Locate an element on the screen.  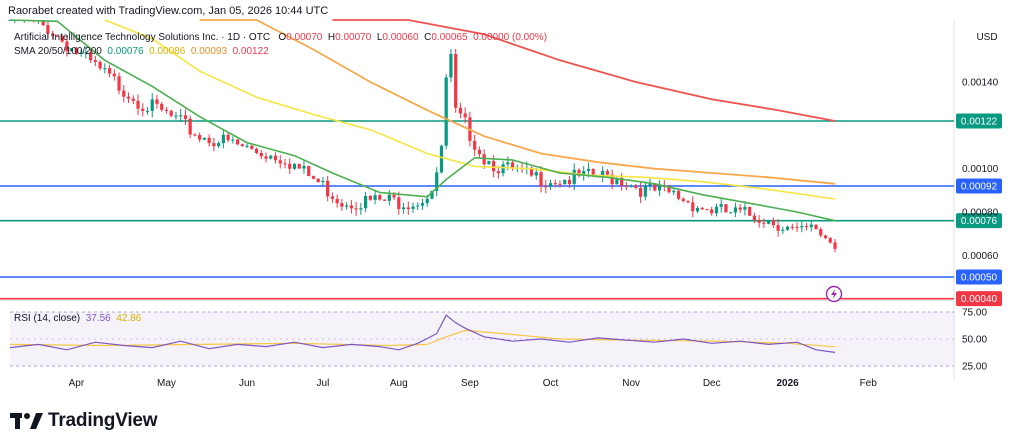
time-tick-label: Aug is located at coordinates (399, 383).